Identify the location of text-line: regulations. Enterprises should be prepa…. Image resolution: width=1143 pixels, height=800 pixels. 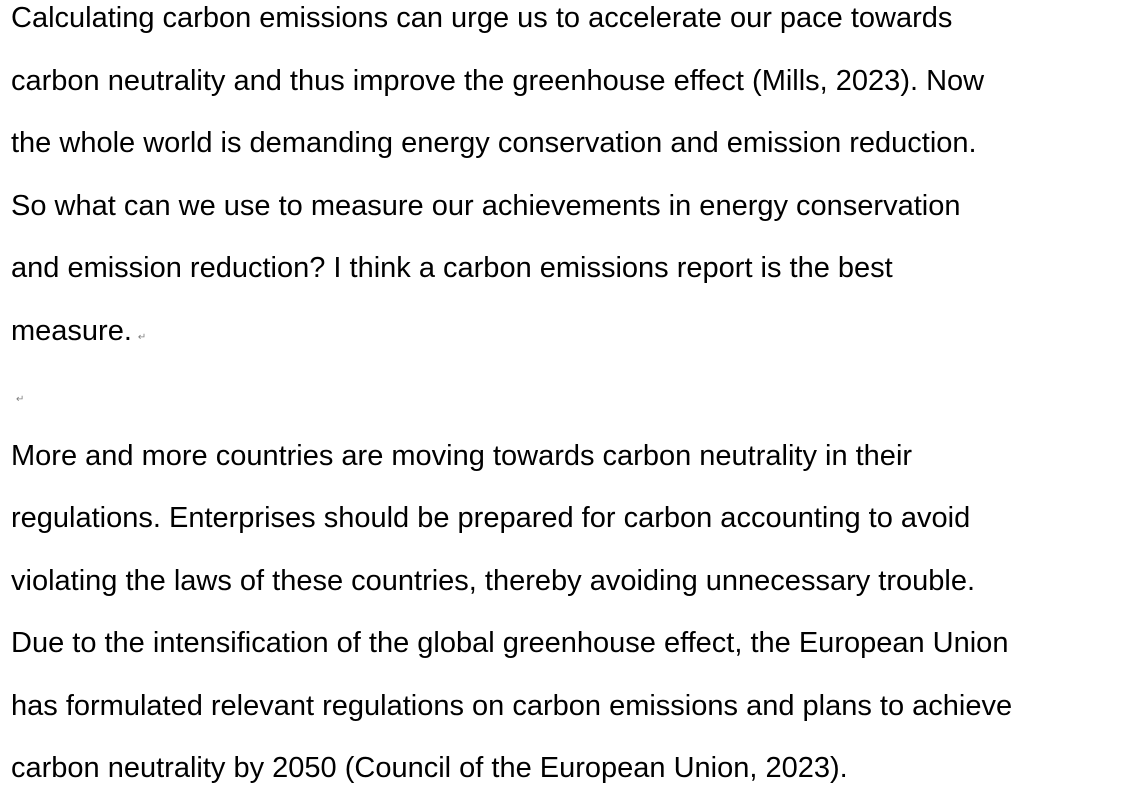
(491, 518).